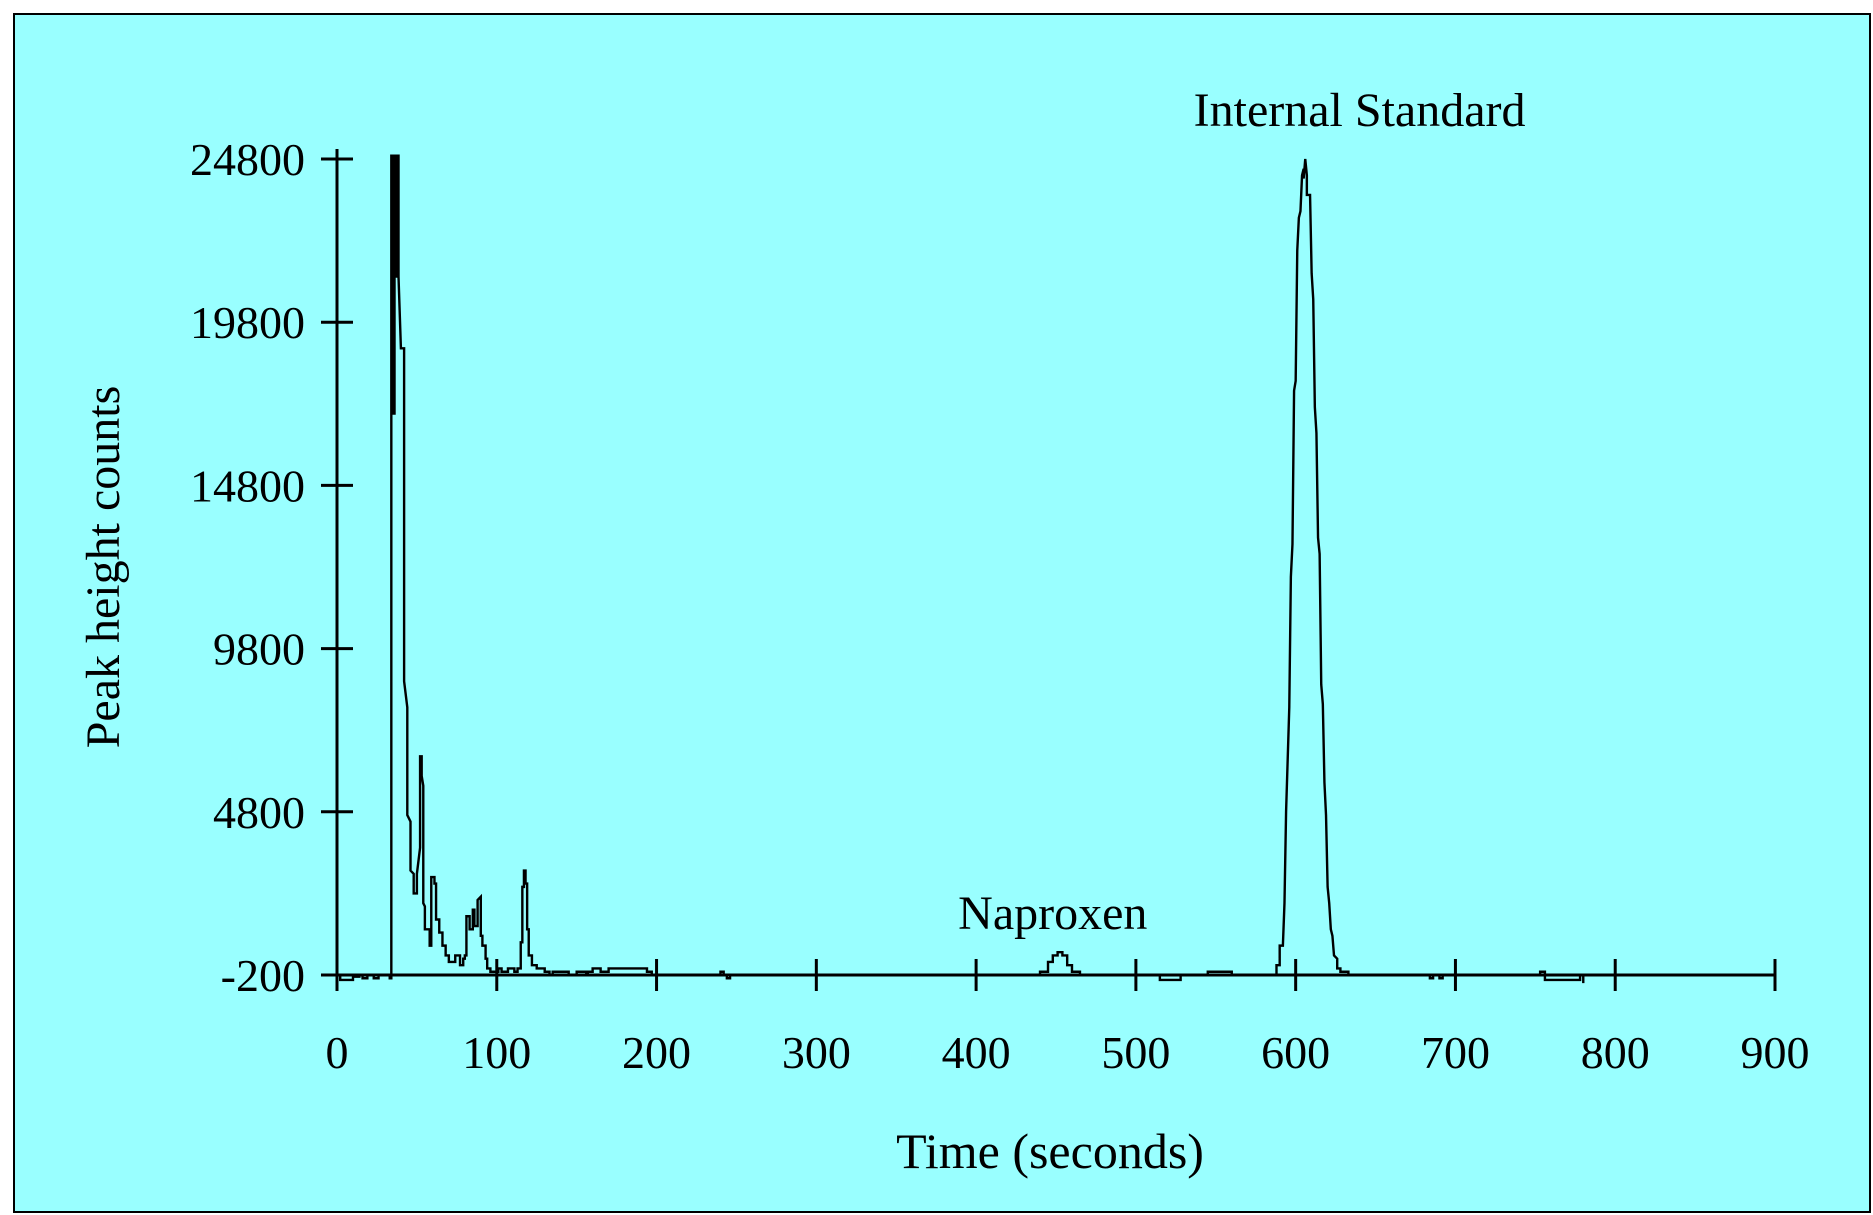  What do you see at coordinates (1295, 1052) in the screenshot?
I see `x-tick-label-600: 600` at bounding box center [1295, 1052].